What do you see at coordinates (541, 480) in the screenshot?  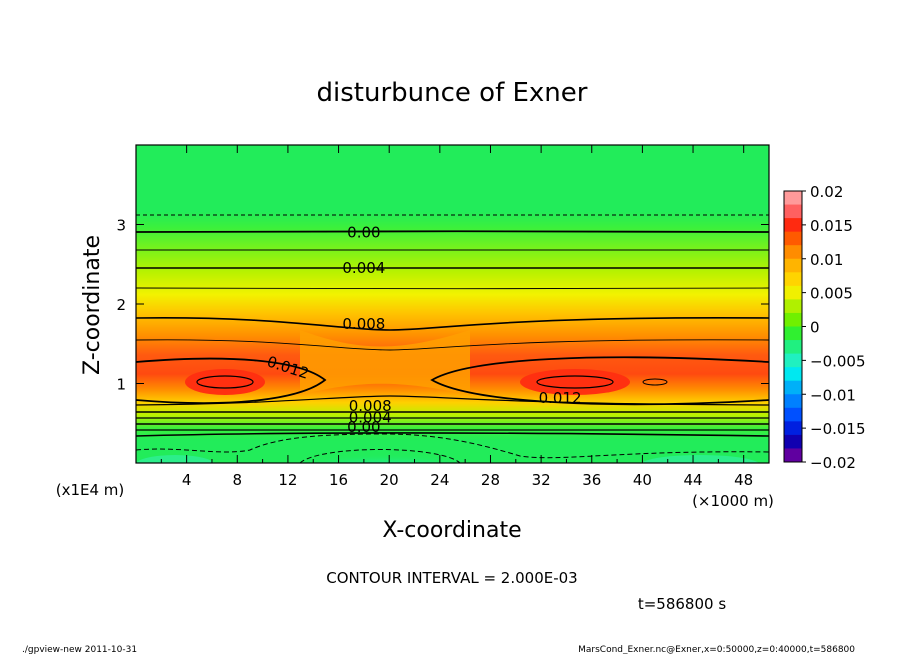 I see `x-tick-label: 32` at bounding box center [541, 480].